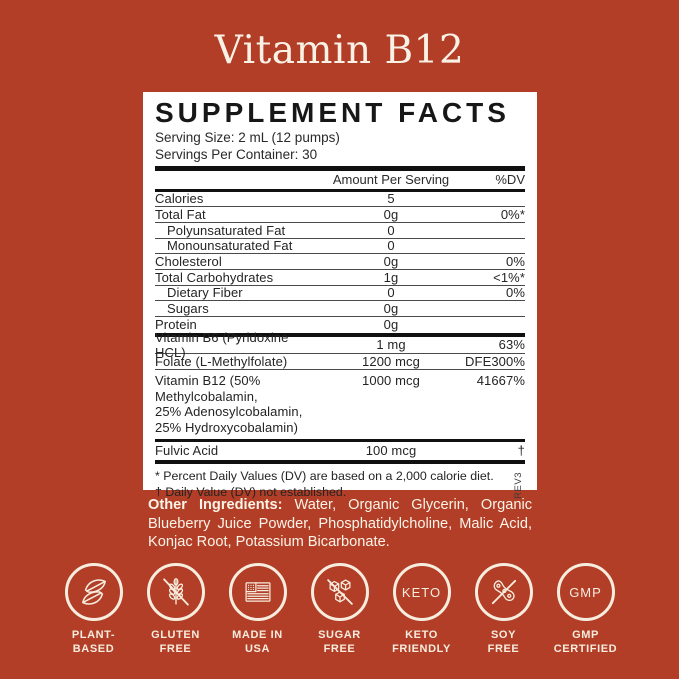 The width and height of the screenshot is (679, 679). What do you see at coordinates (221, 361) in the screenshot?
I see `row-label: Folate (L-Methylfolate)` at bounding box center [221, 361].